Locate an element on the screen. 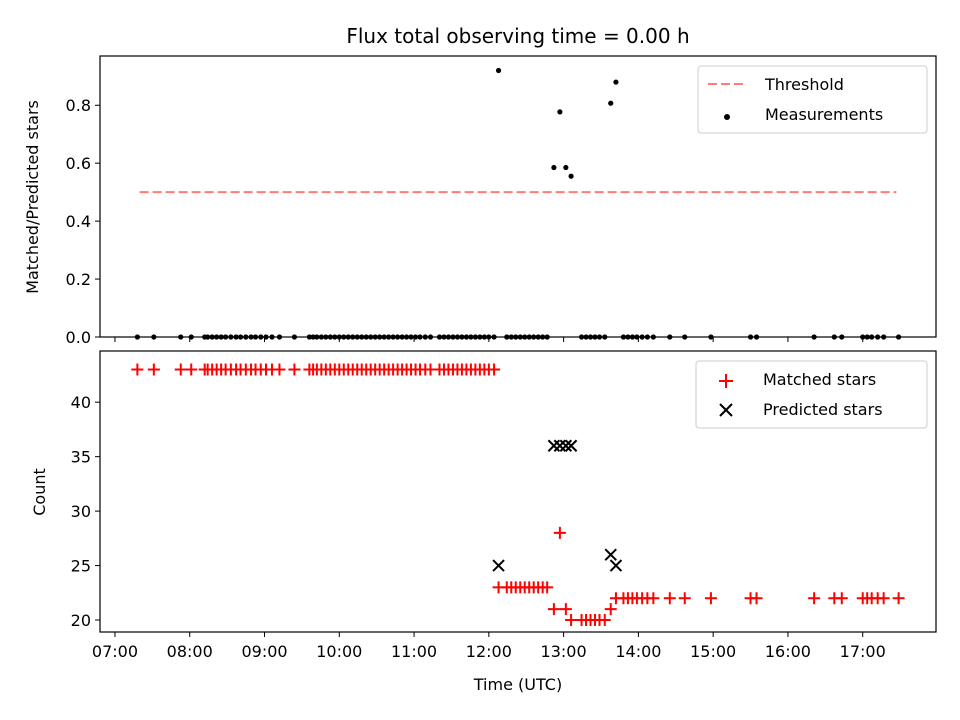  count-y-tick-label: 35 is located at coordinates (81, 457).